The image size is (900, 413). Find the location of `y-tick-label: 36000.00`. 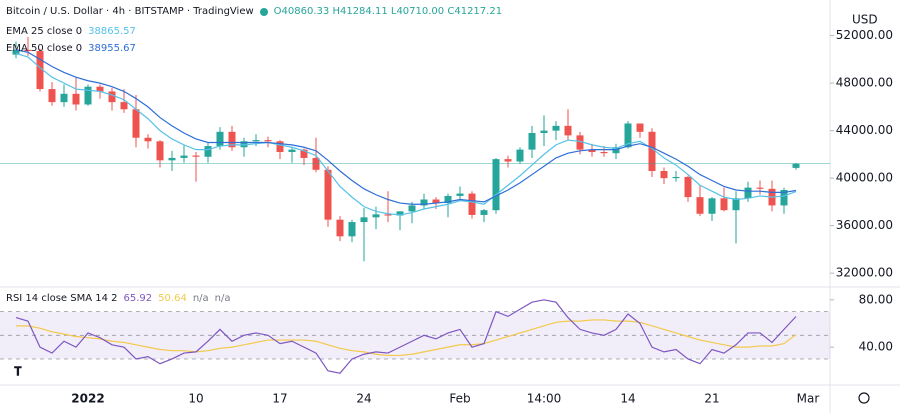

y-tick-label: 36000.00 is located at coordinates (864, 225).